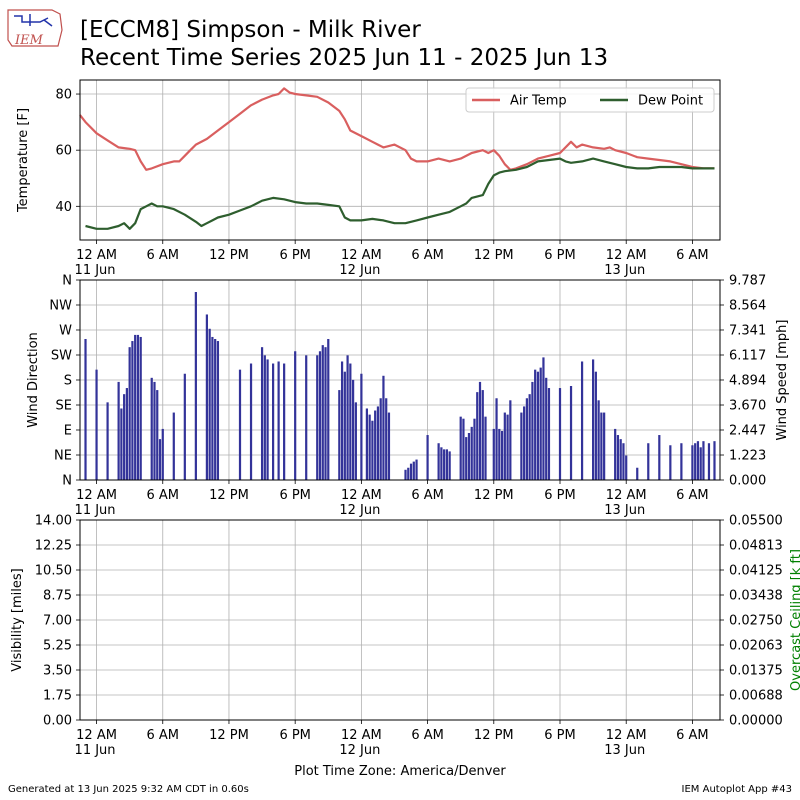  Describe the element at coordinates (624, 270) in the screenshot. I see `temperature-xtick-date-8: 13 Jun` at that location.